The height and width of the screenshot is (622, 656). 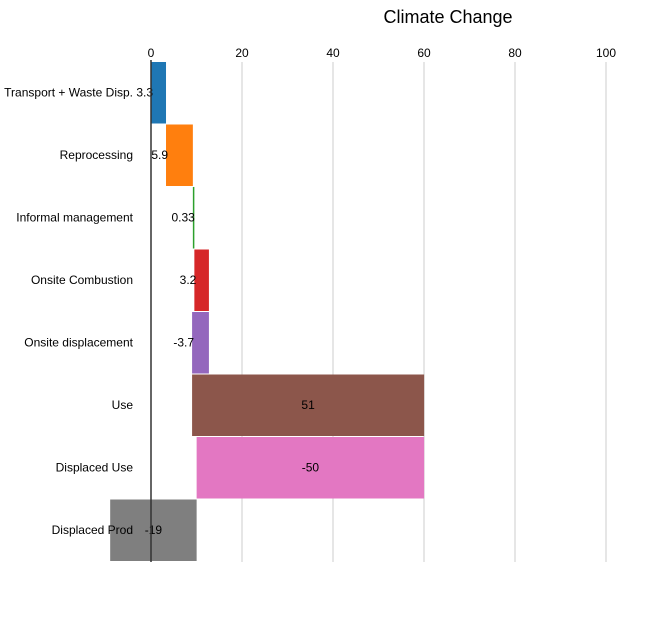 What do you see at coordinates (515, 53) in the screenshot?
I see `x-tick-label: 80` at bounding box center [515, 53].